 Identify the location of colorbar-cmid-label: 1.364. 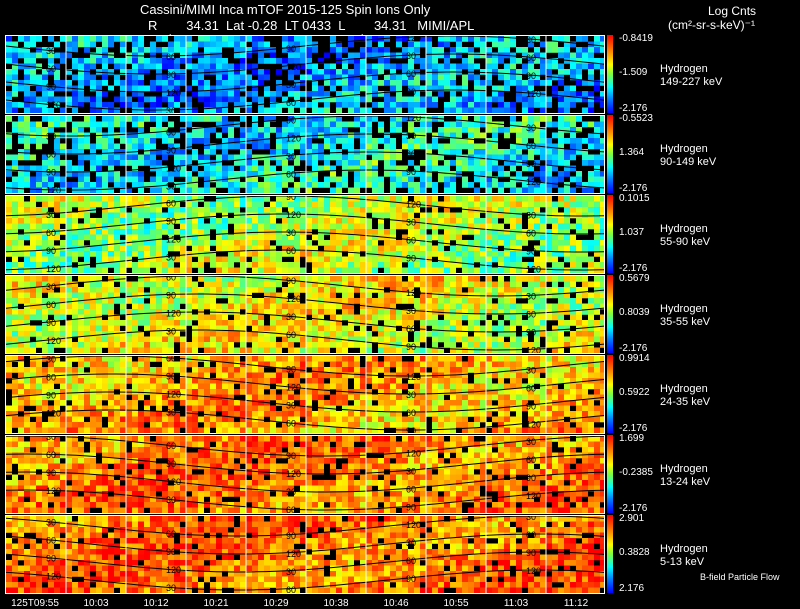
(632, 152).